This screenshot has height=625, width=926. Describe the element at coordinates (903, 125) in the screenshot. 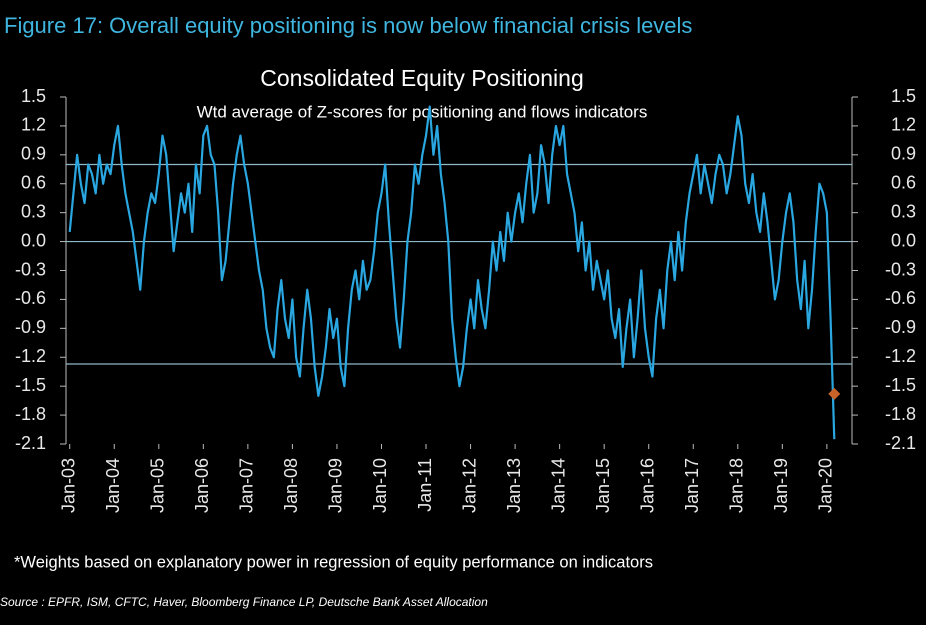

I see `y2-tick-label: 1.2` at that location.